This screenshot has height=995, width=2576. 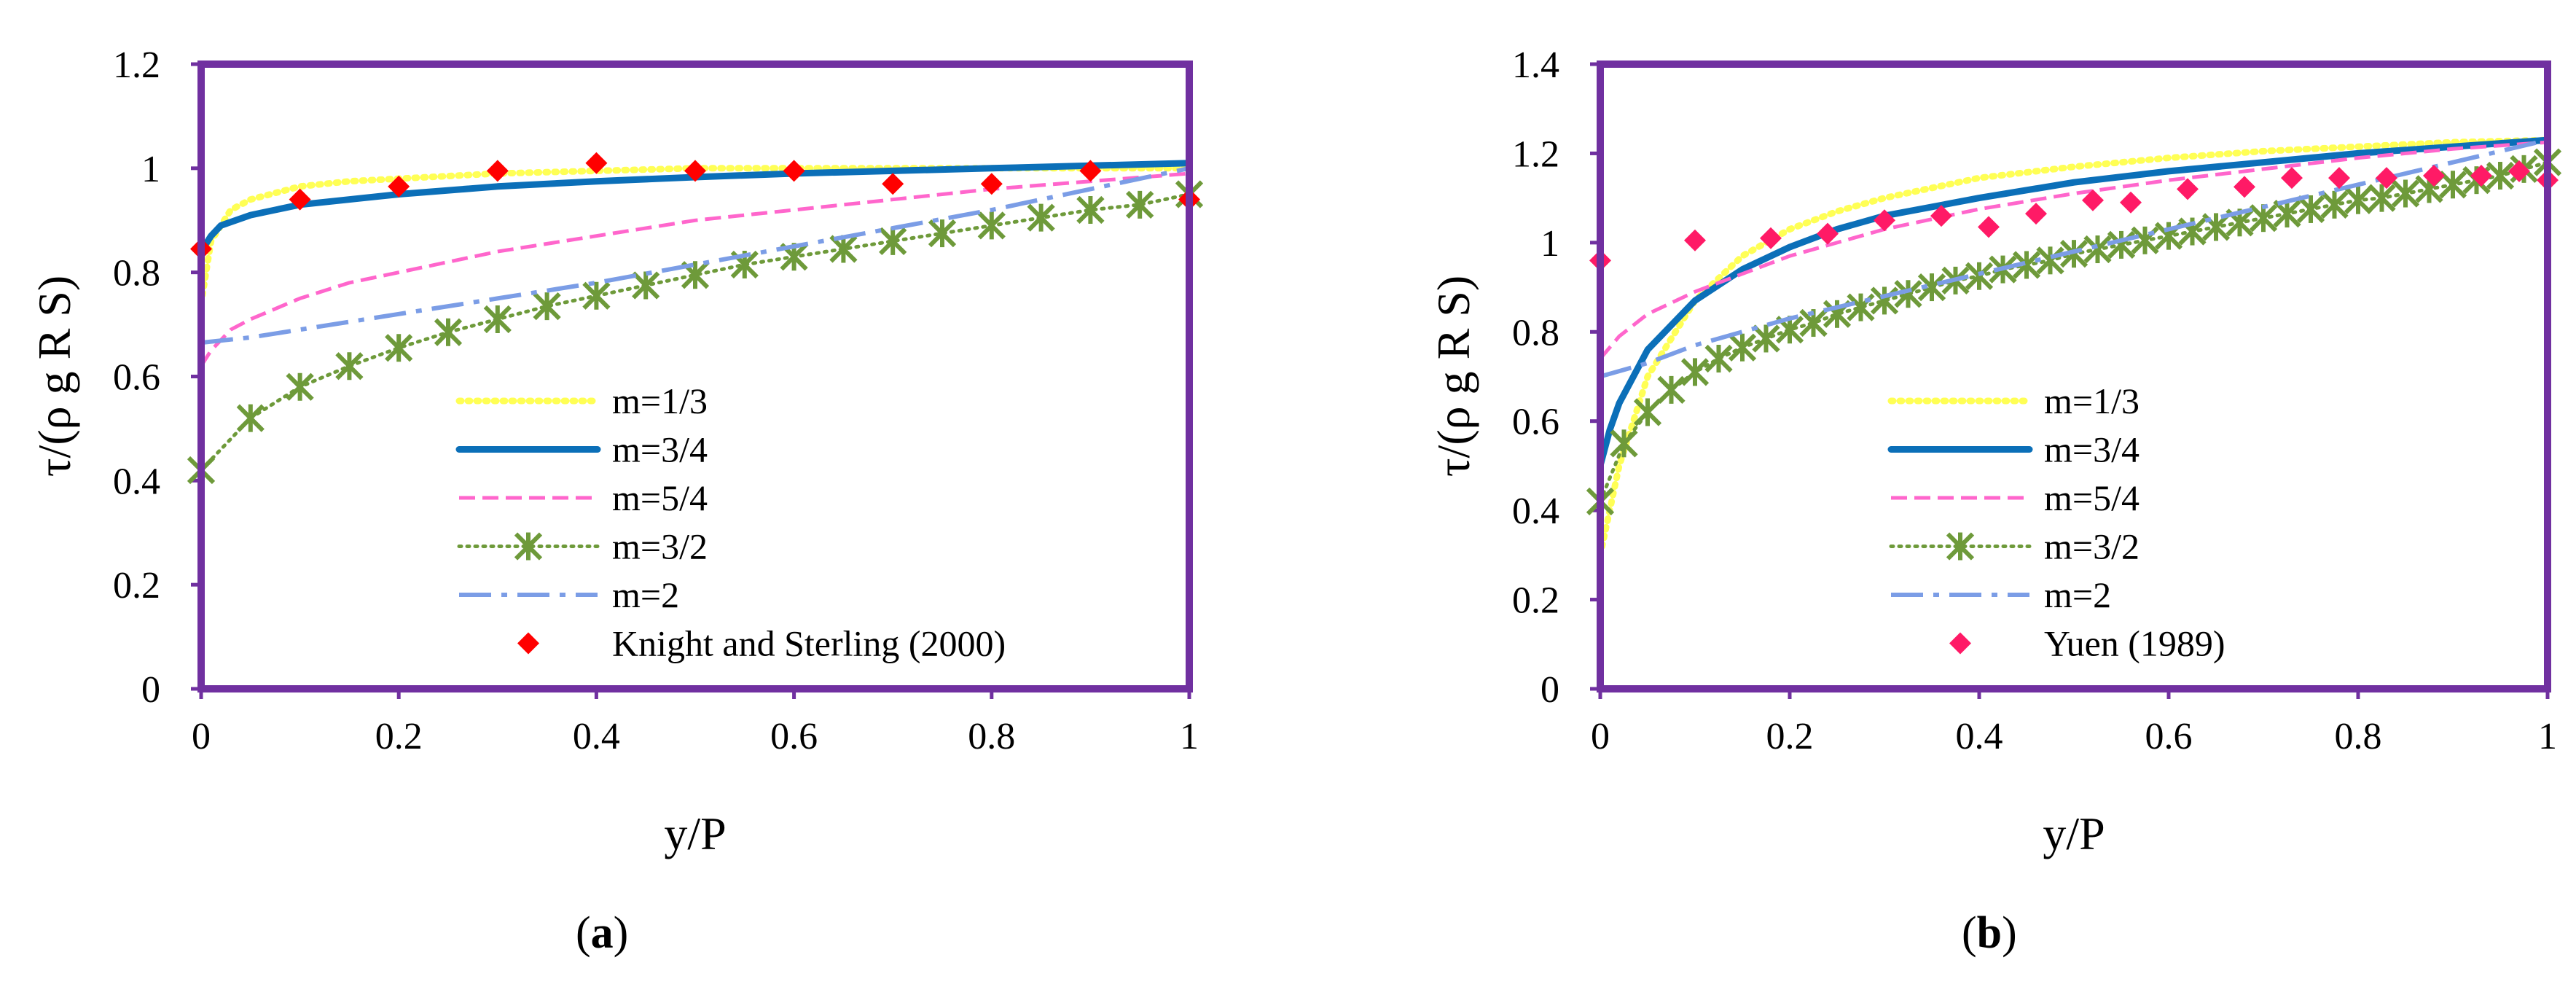 I want to click on panel-b-x-tick-label: 0, so click(x=1600, y=736).